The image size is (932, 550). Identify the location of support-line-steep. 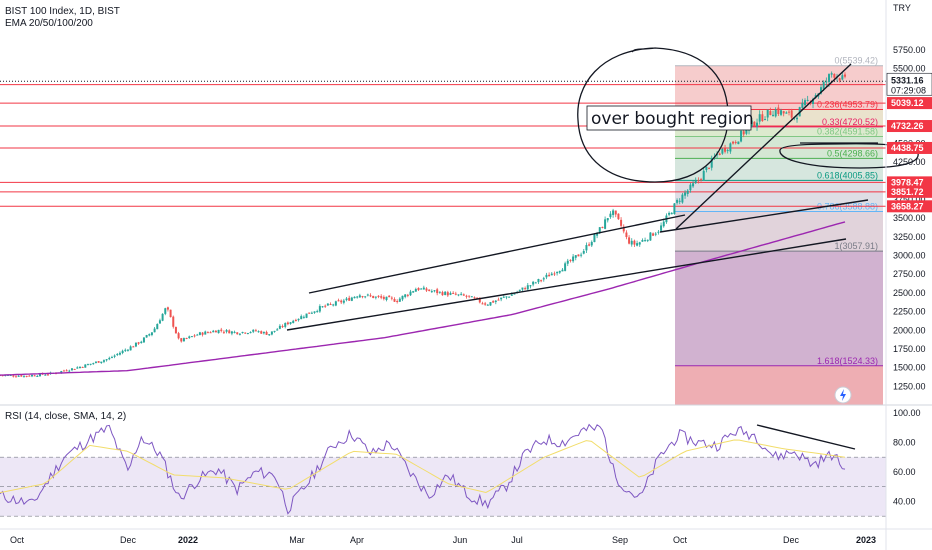
(763, 146).